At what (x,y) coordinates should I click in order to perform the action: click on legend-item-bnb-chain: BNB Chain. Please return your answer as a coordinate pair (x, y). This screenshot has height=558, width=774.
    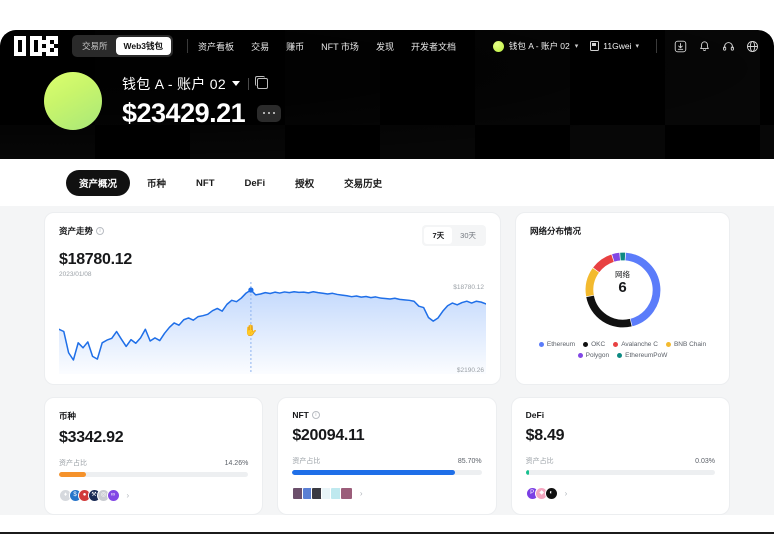
    Looking at the image, I should click on (686, 344).